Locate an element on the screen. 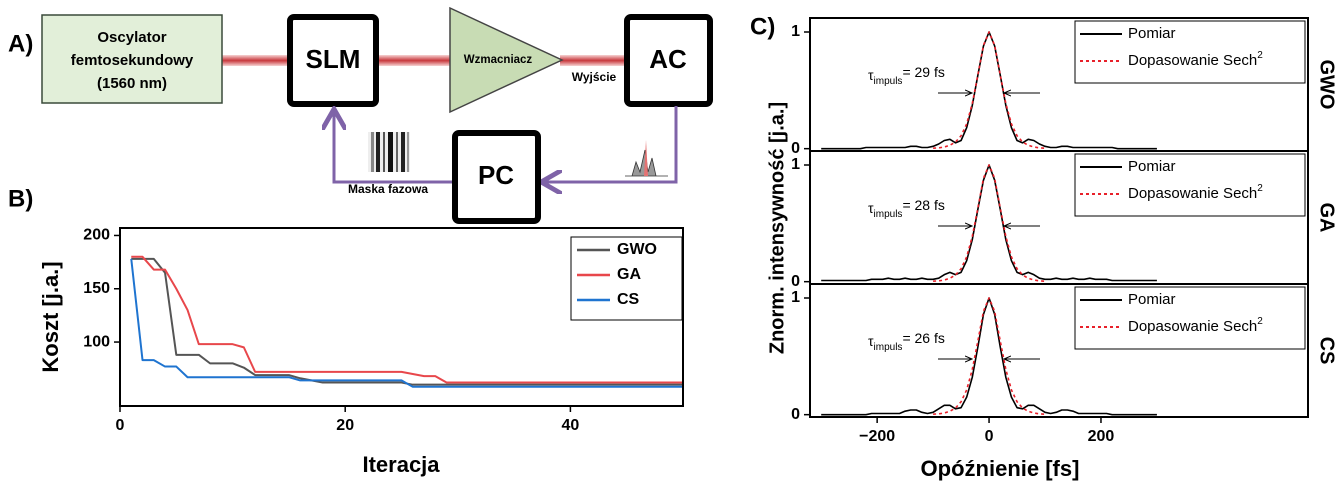 The image size is (1340, 488). trace-icon is located at coordinates (646, 158).